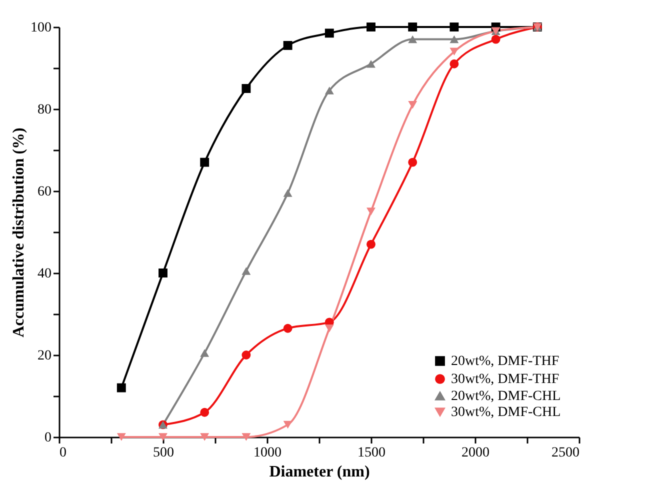 The image size is (650, 490). What do you see at coordinates (45, 192) in the screenshot?
I see `y-tick-label: 60` at bounding box center [45, 192].